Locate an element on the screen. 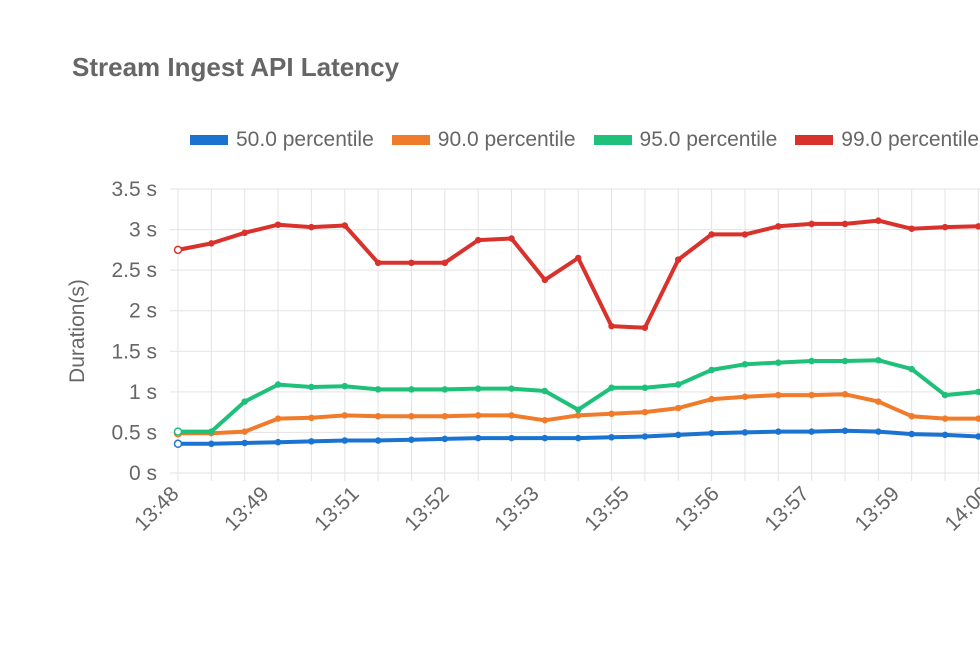  y-tick-label: 3 s is located at coordinates (143, 230).